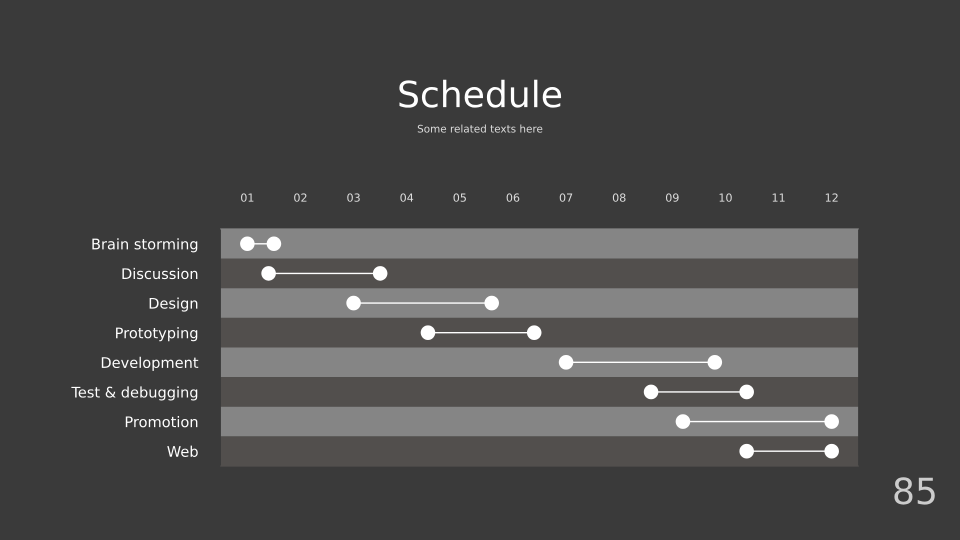 The image size is (960, 540). I want to click on x-tick-label: 01, so click(247, 197).